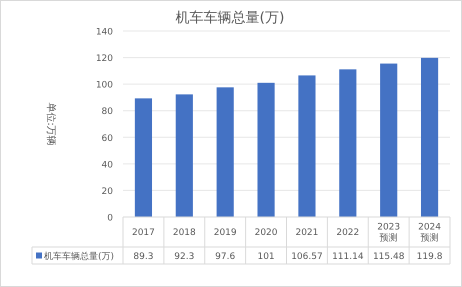 The image size is (462, 287). I want to click on y-tick-label: 80, so click(108, 112).